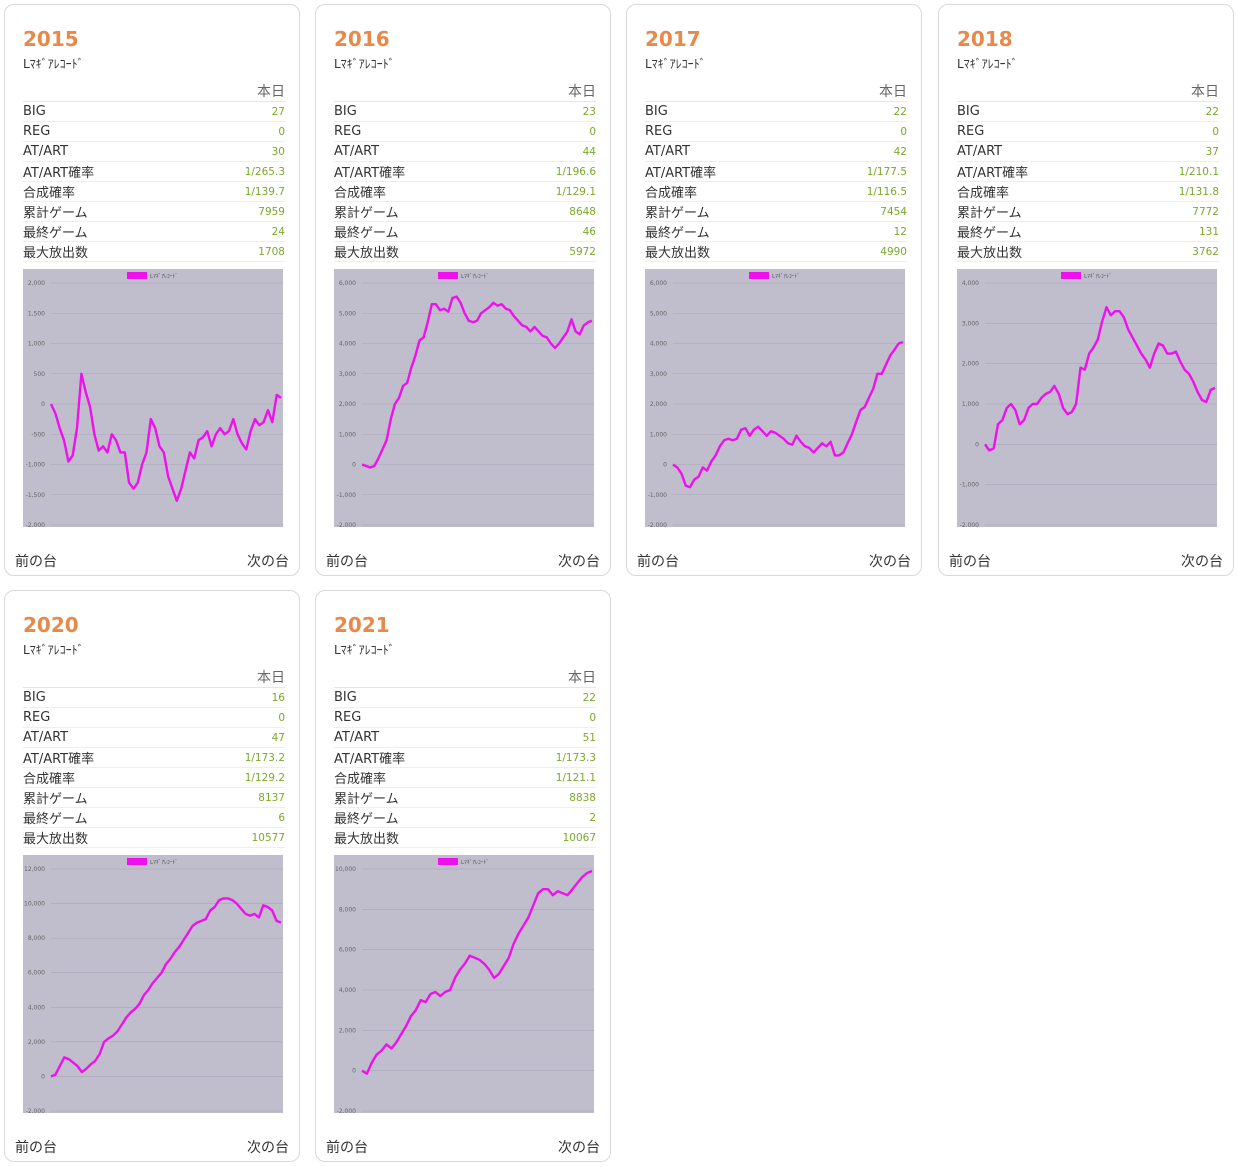 The width and height of the screenshot is (1239, 1167). I want to click on stat-row: 最終ゲーム 2, so click(465, 818).